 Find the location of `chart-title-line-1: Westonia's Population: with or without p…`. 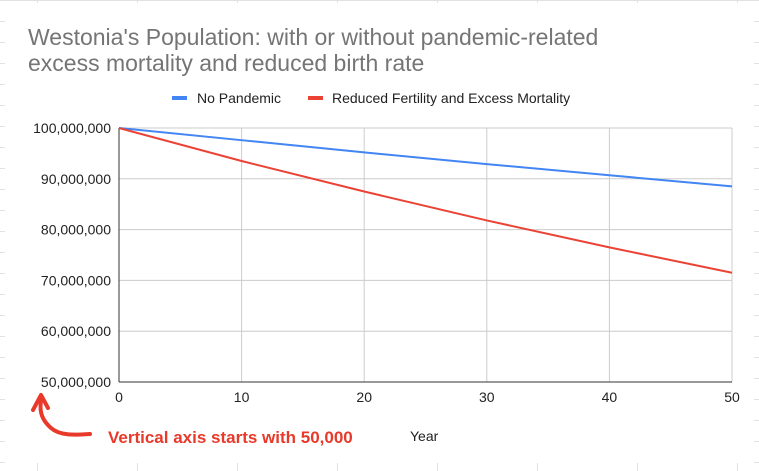

chart-title-line-1: Westonia's Population: with or without p… is located at coordinates (313, 37).